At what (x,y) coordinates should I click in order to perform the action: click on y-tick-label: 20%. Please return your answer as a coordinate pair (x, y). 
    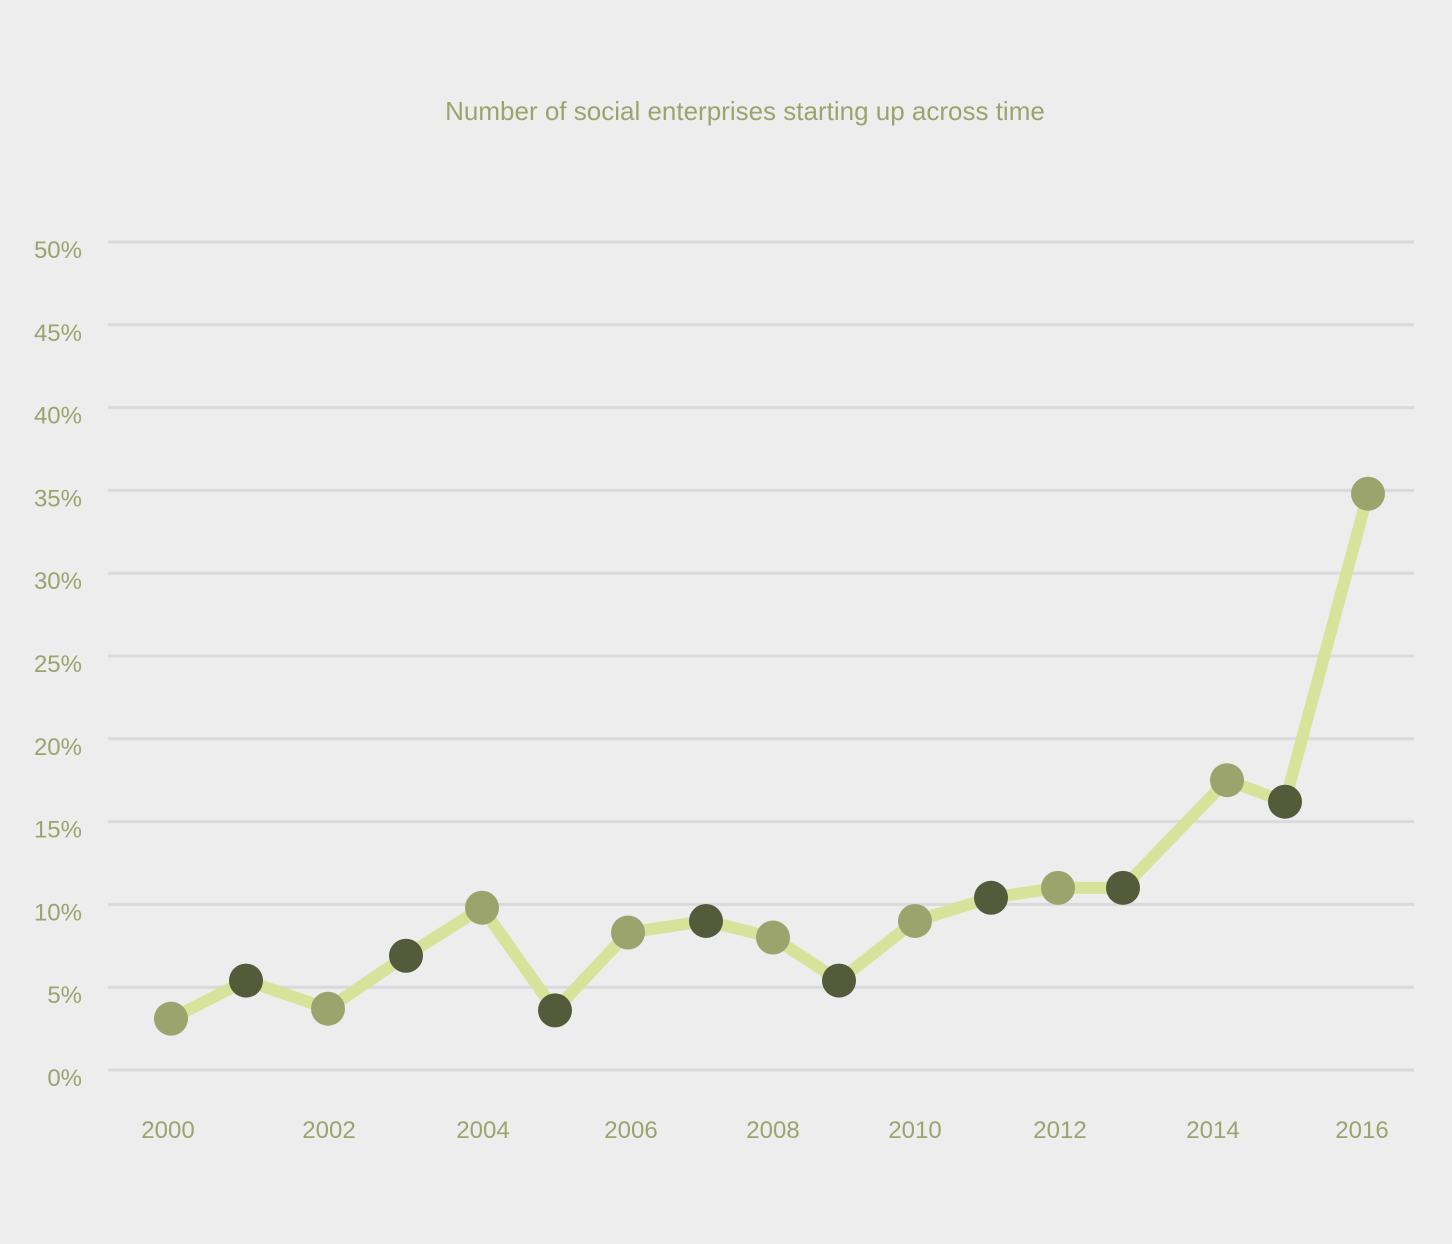
    Looking at the image, I should click on (58, 747).